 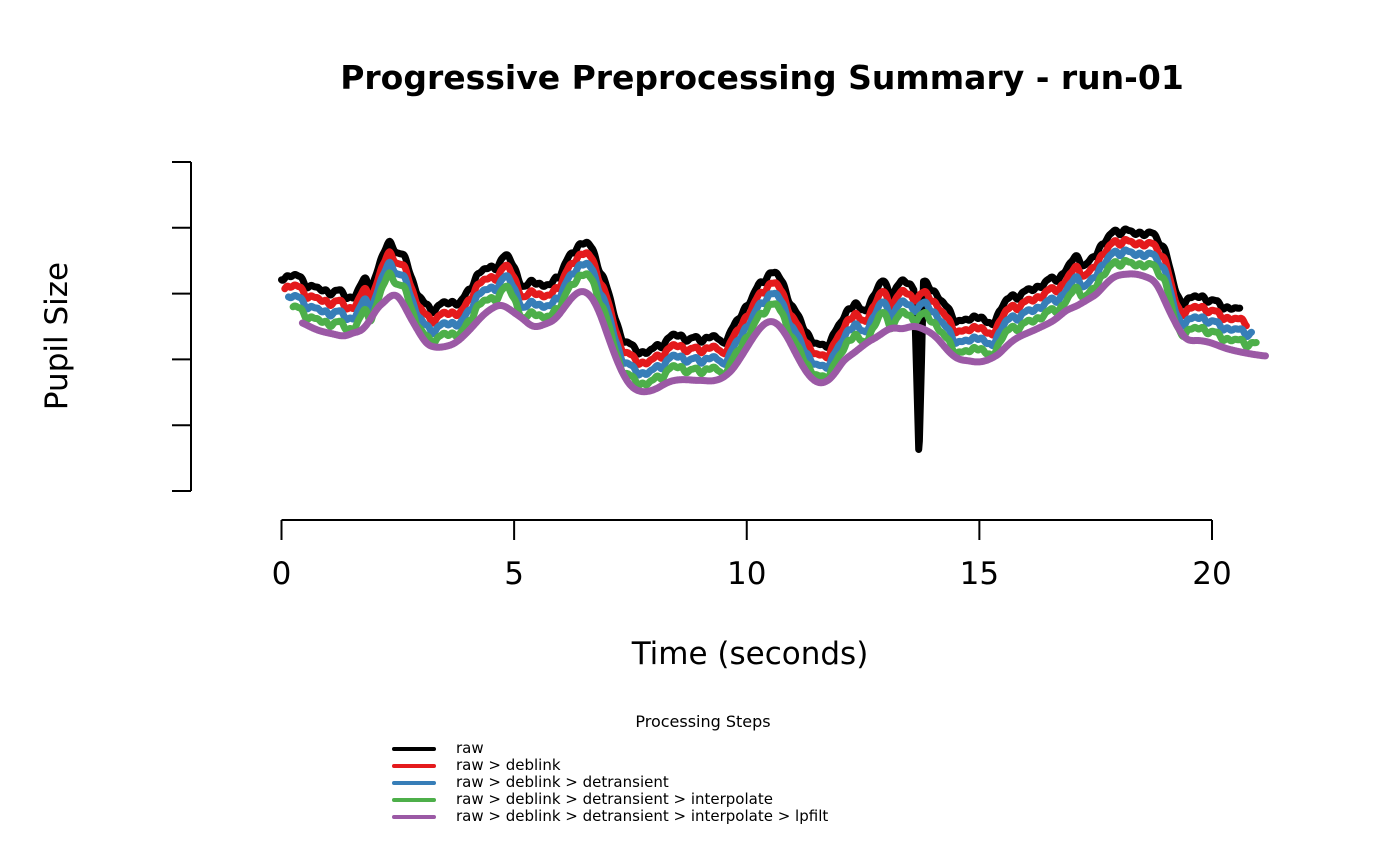 What do you see at coordinates (750, 654) in the screenshot?
I see `x-axis-label: Time (seconds)` at bounding box center [750, 654].